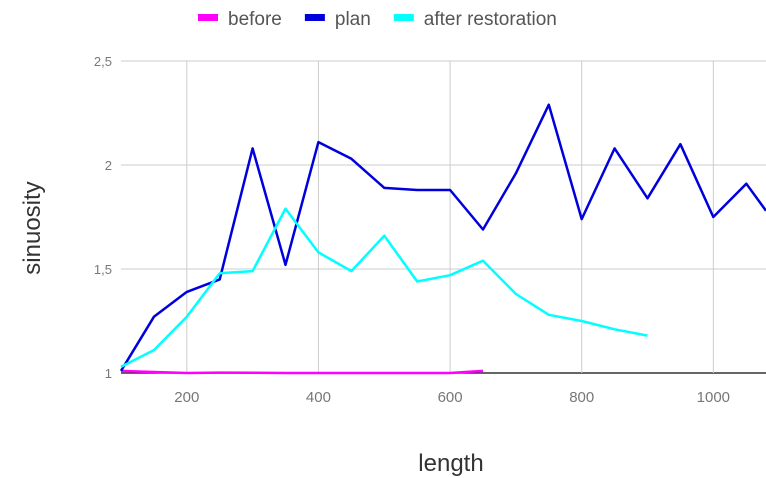 Image resolution: width=766 pixels, height=478 pixels. I want to click on x-tick-label: 400, so click(318, 397).